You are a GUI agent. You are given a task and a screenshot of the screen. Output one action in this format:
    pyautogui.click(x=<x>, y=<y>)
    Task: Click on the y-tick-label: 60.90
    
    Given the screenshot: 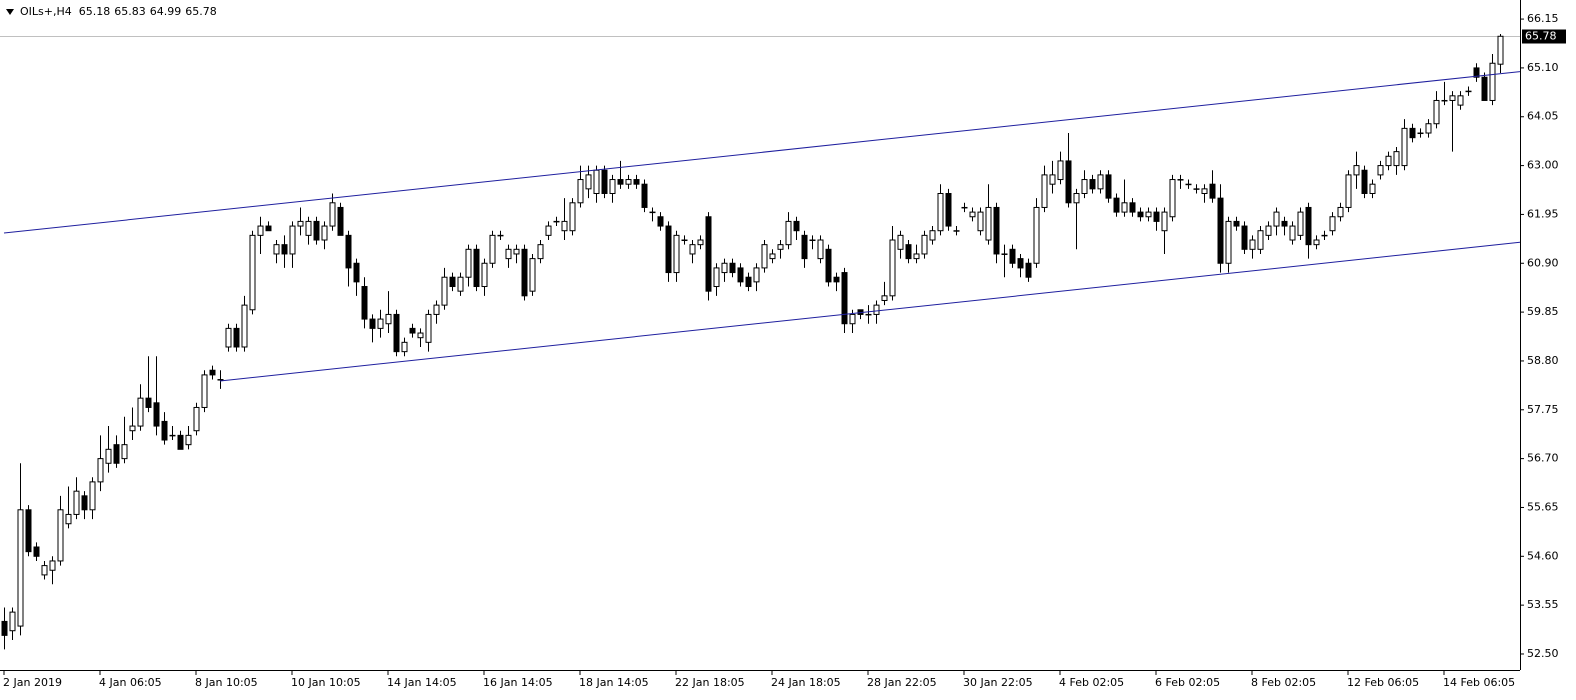 What is the action you would take?
    pyautogui.click(x=1543, y=262)
    